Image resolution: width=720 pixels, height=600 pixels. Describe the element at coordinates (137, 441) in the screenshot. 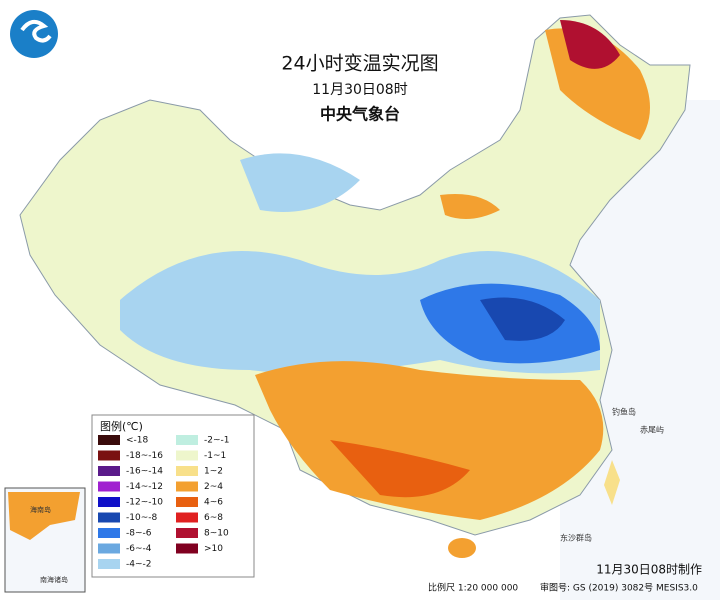

I see `legend-label: <-18` at that location.